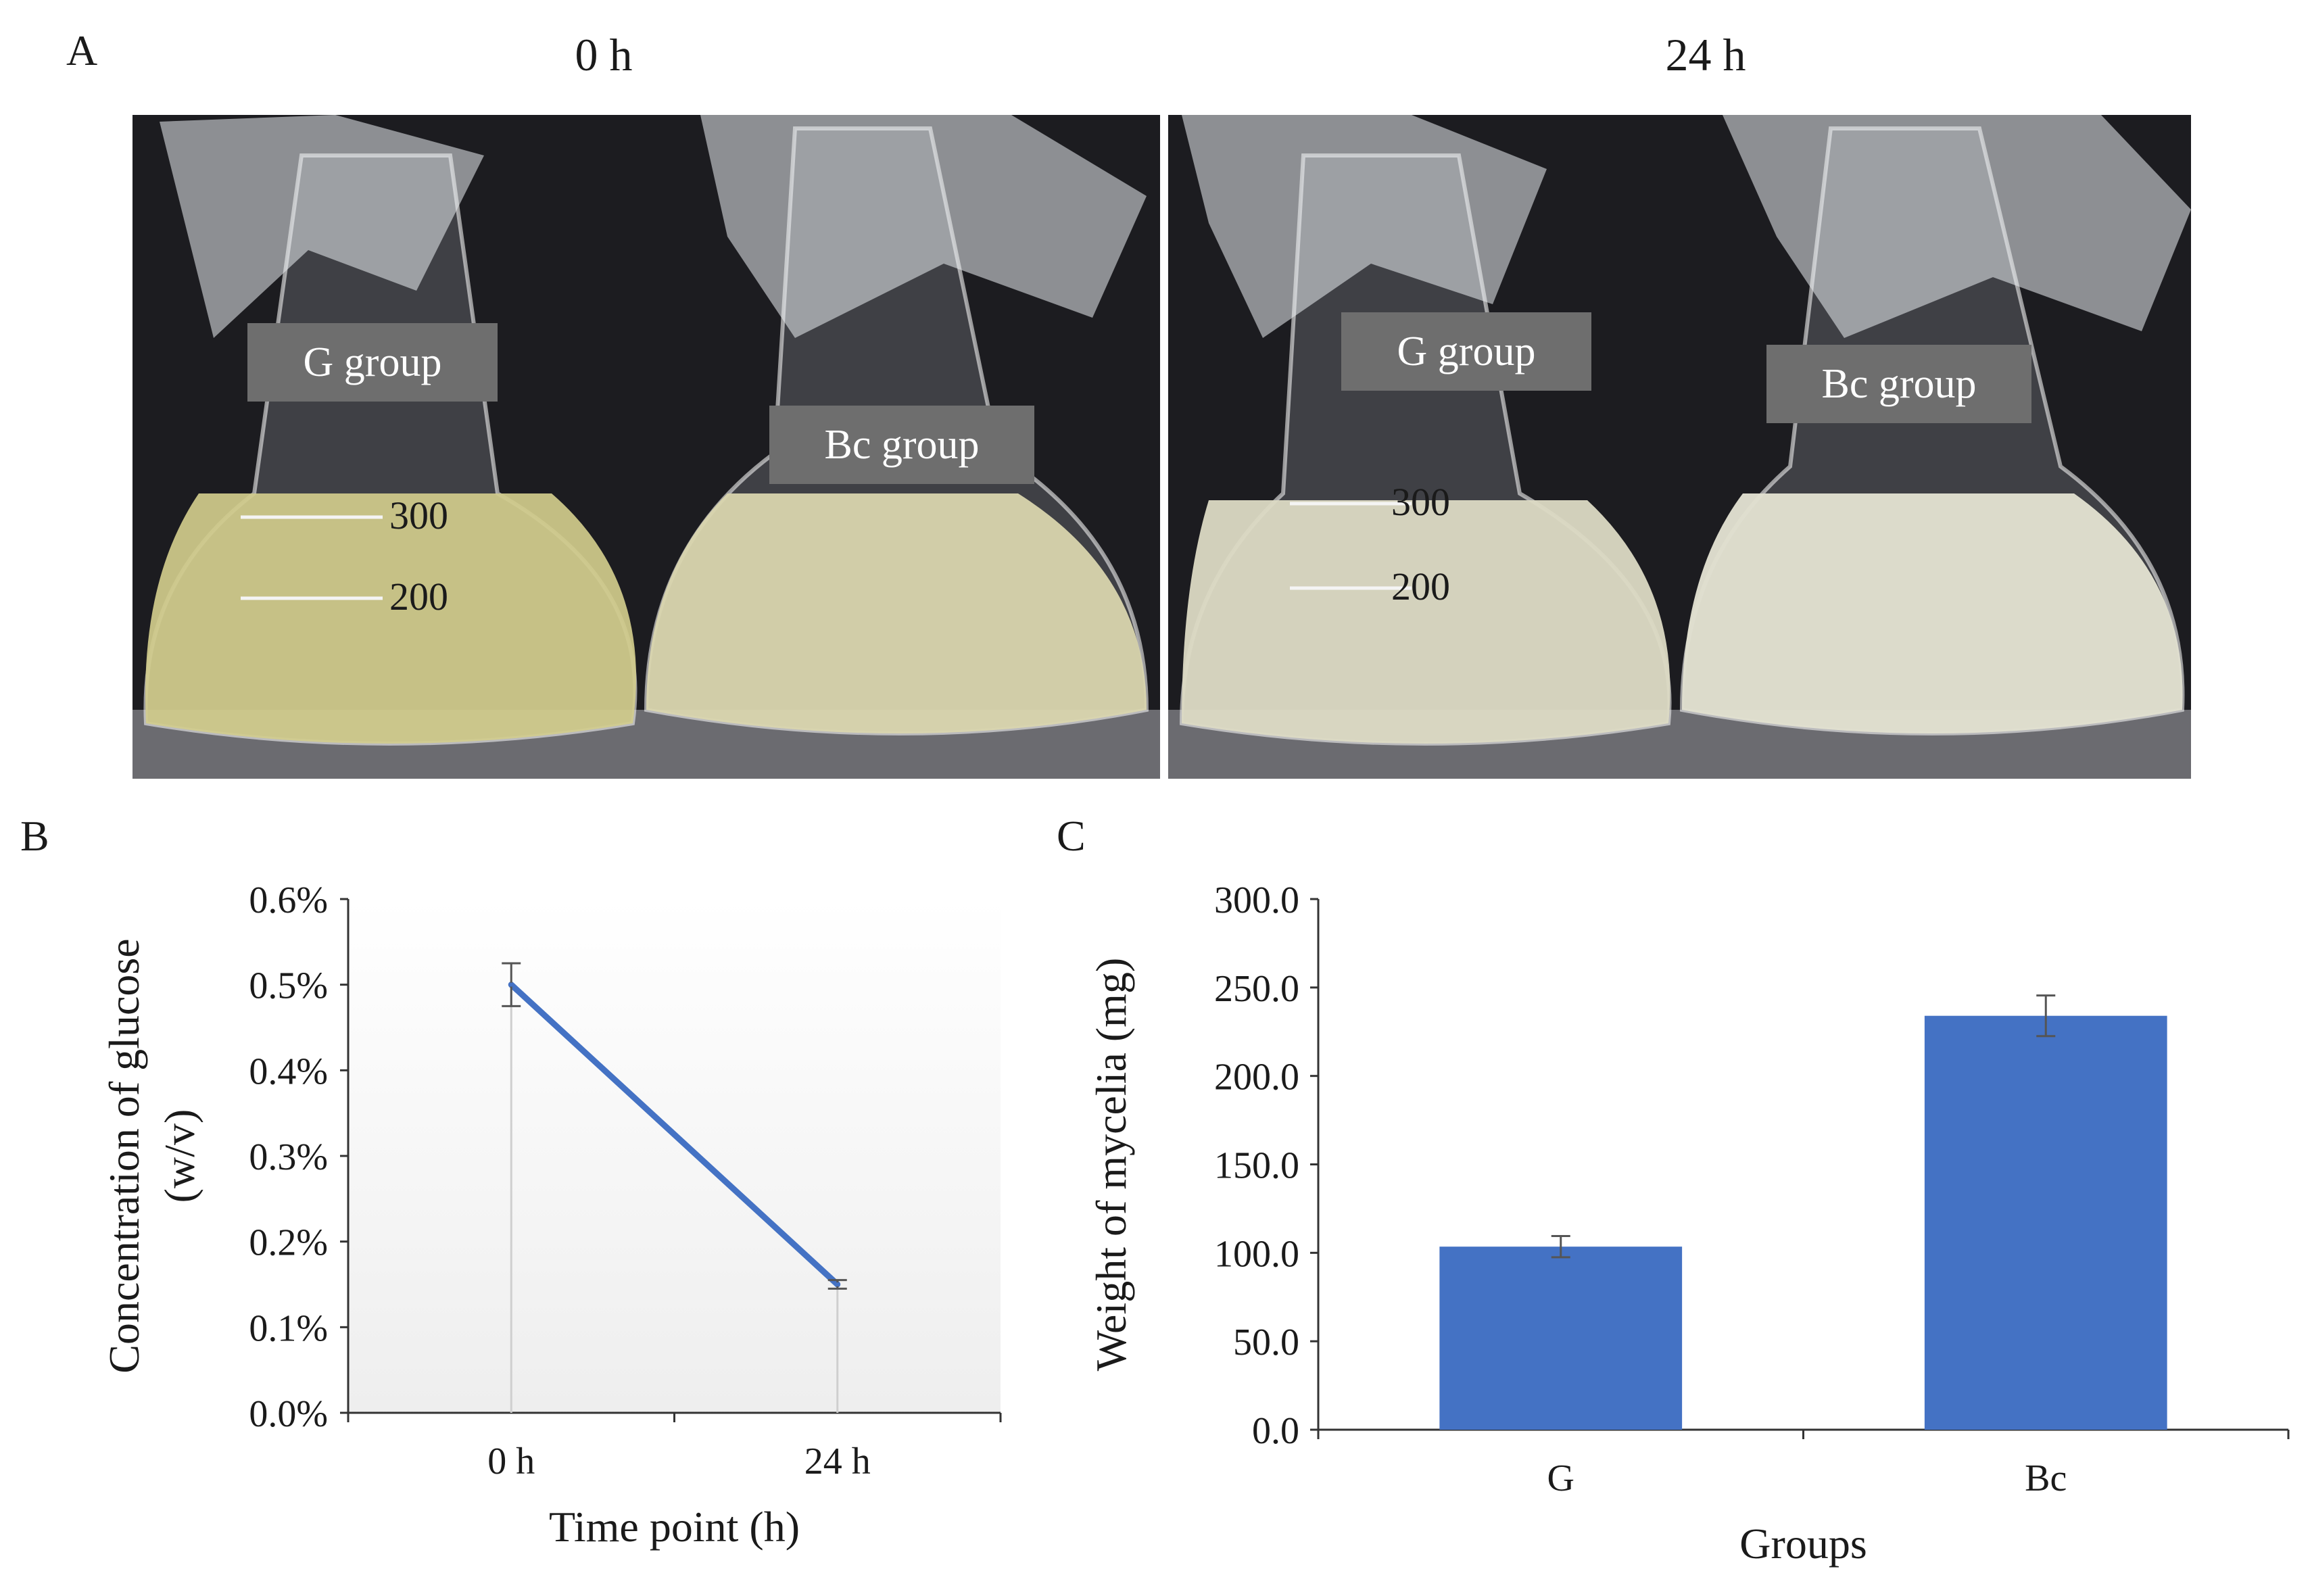 This screenshot has height=1596, width=2310. I want to click on panel-c-letter: C, so click(1071, 836).